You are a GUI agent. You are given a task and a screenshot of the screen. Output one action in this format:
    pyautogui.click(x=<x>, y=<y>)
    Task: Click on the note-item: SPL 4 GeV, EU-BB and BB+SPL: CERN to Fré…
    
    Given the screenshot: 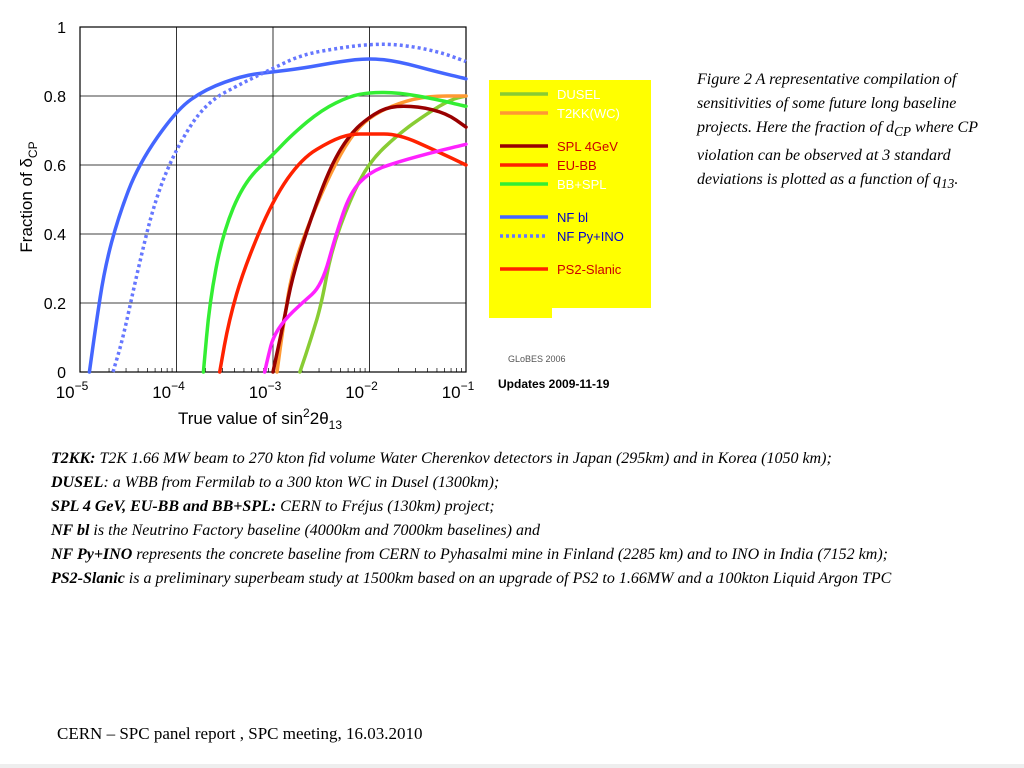 What is the action you would take?
    pyautogui.click(x=273, y=506)
    